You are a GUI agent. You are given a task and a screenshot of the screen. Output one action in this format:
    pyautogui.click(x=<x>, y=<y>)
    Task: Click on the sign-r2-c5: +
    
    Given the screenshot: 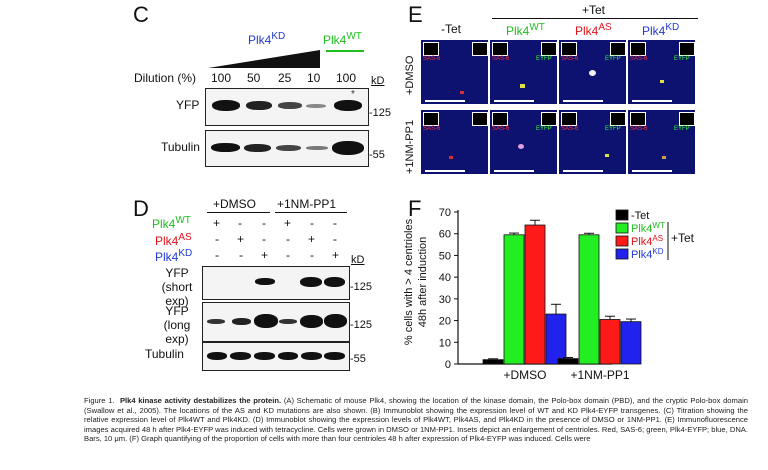 What is the action you would take?
    pyautogui.click(x=336, y=255)
    